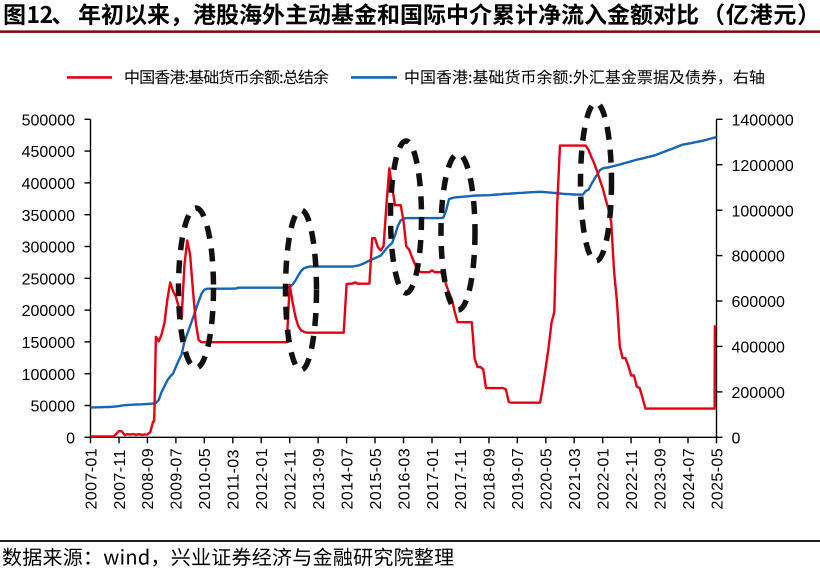 The width and height of the screenshot is (820, 570). What do you see at coordinates (48, 279) in the screenshot?
I see `svg-text: 250000` at bounding box center [48, 279].